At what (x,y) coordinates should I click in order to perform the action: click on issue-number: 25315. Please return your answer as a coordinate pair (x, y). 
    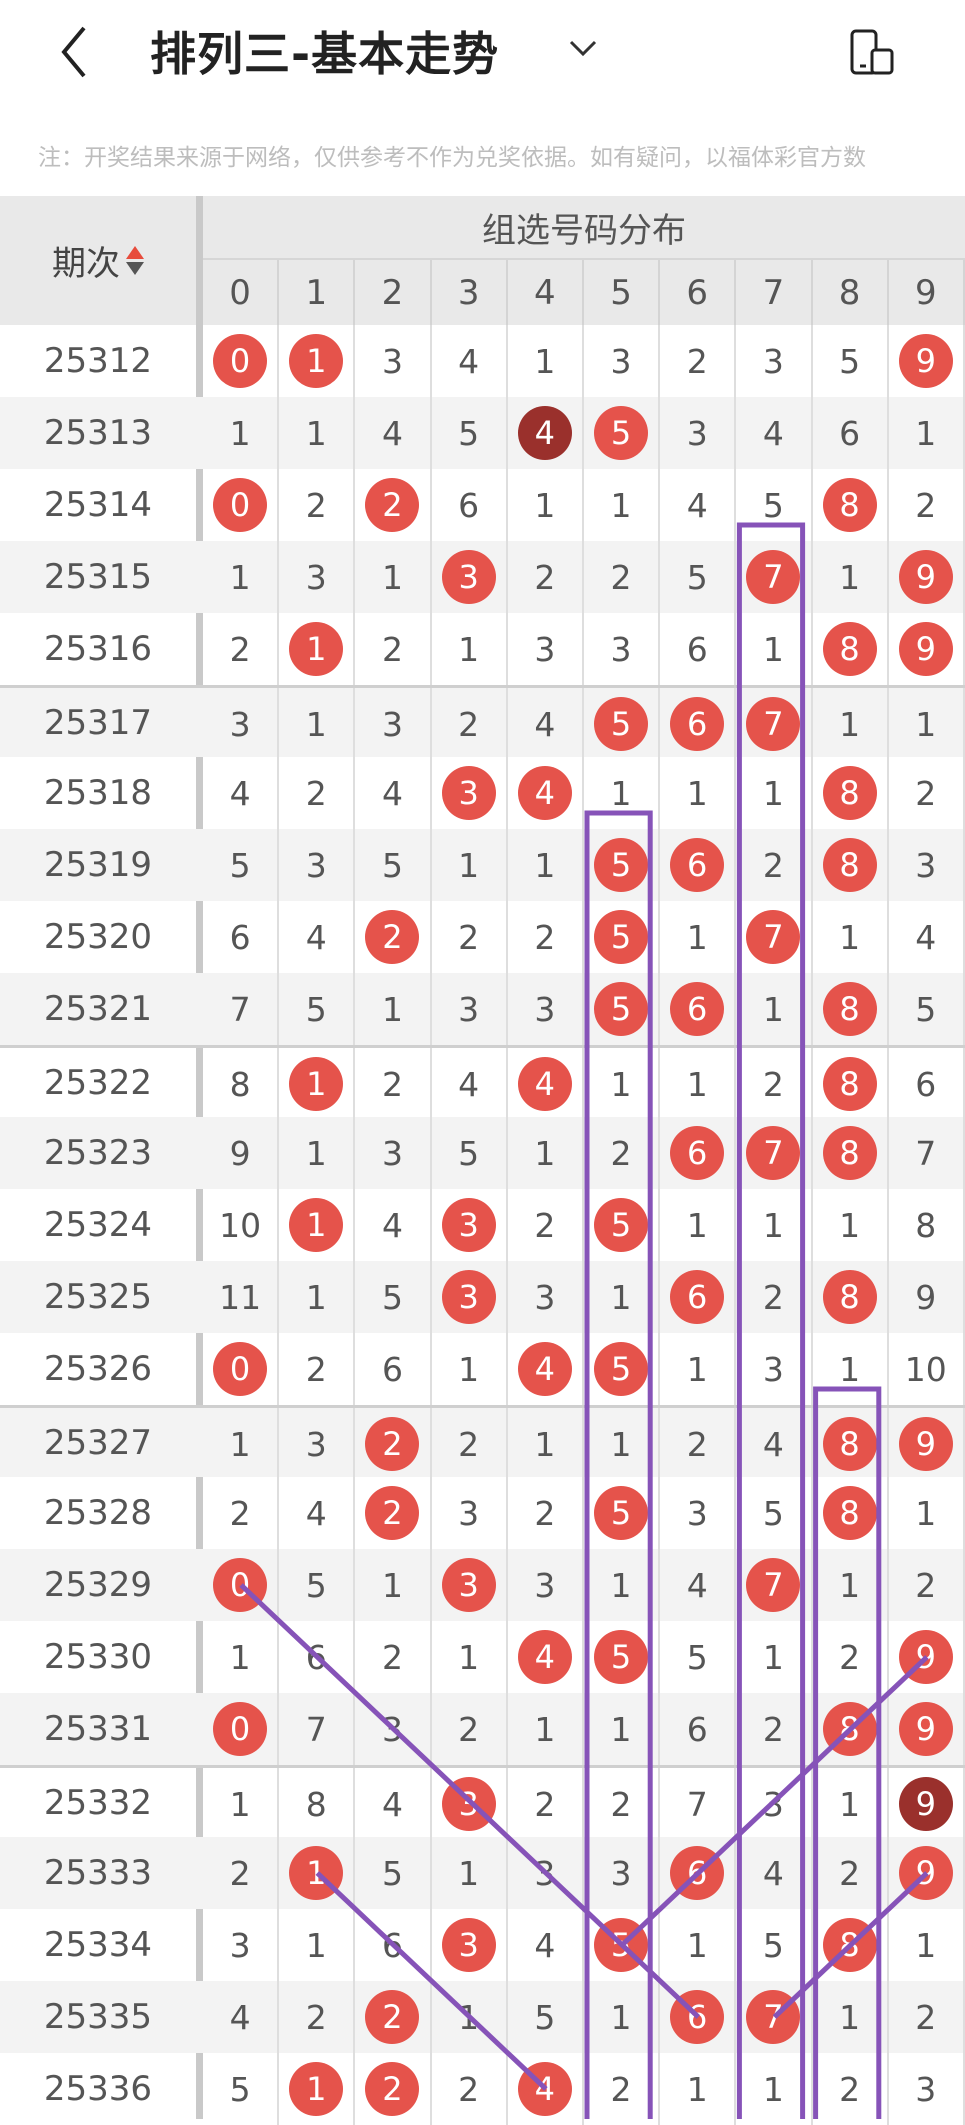
    Looking at the image, I should click on (98, 577).